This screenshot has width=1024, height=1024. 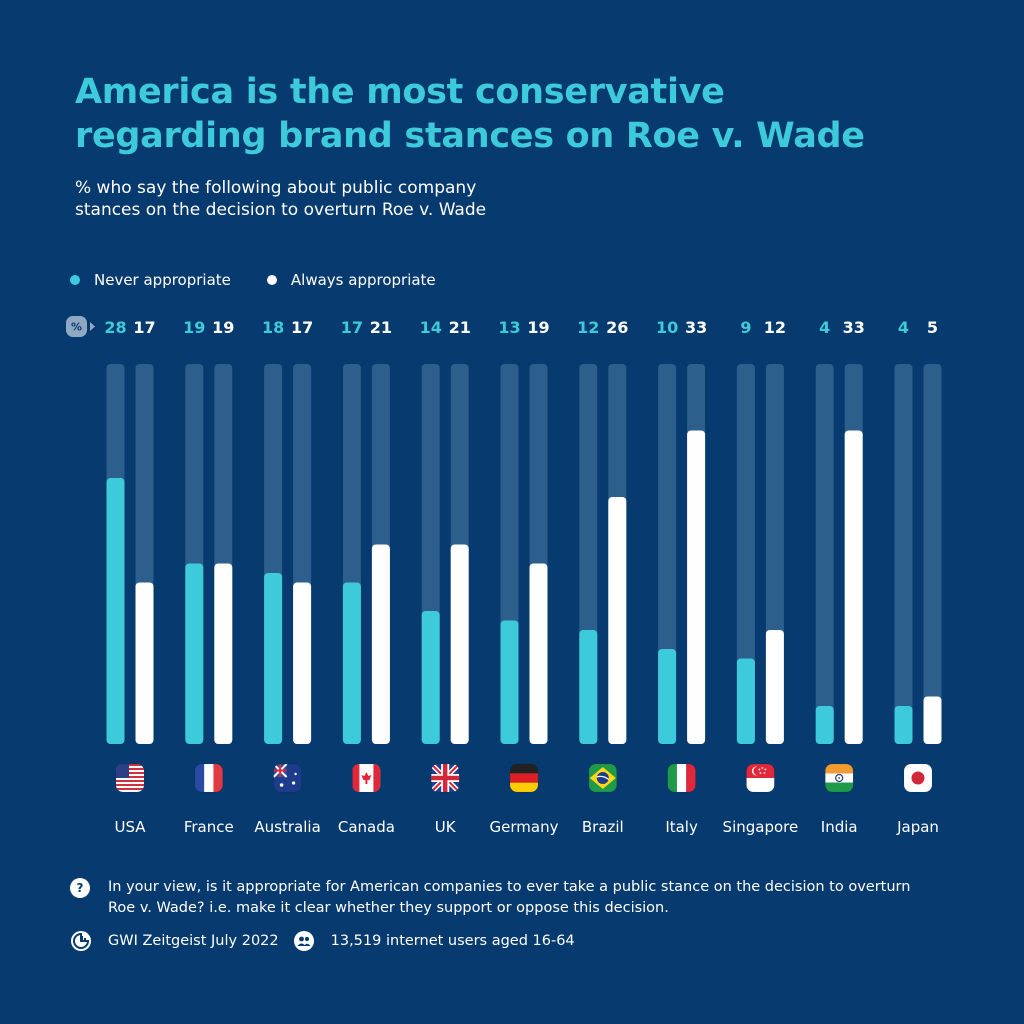 What do you see at coordinates (303, 941) in the screenshot?
I see `users-icon` at bounding box center [303, 941].